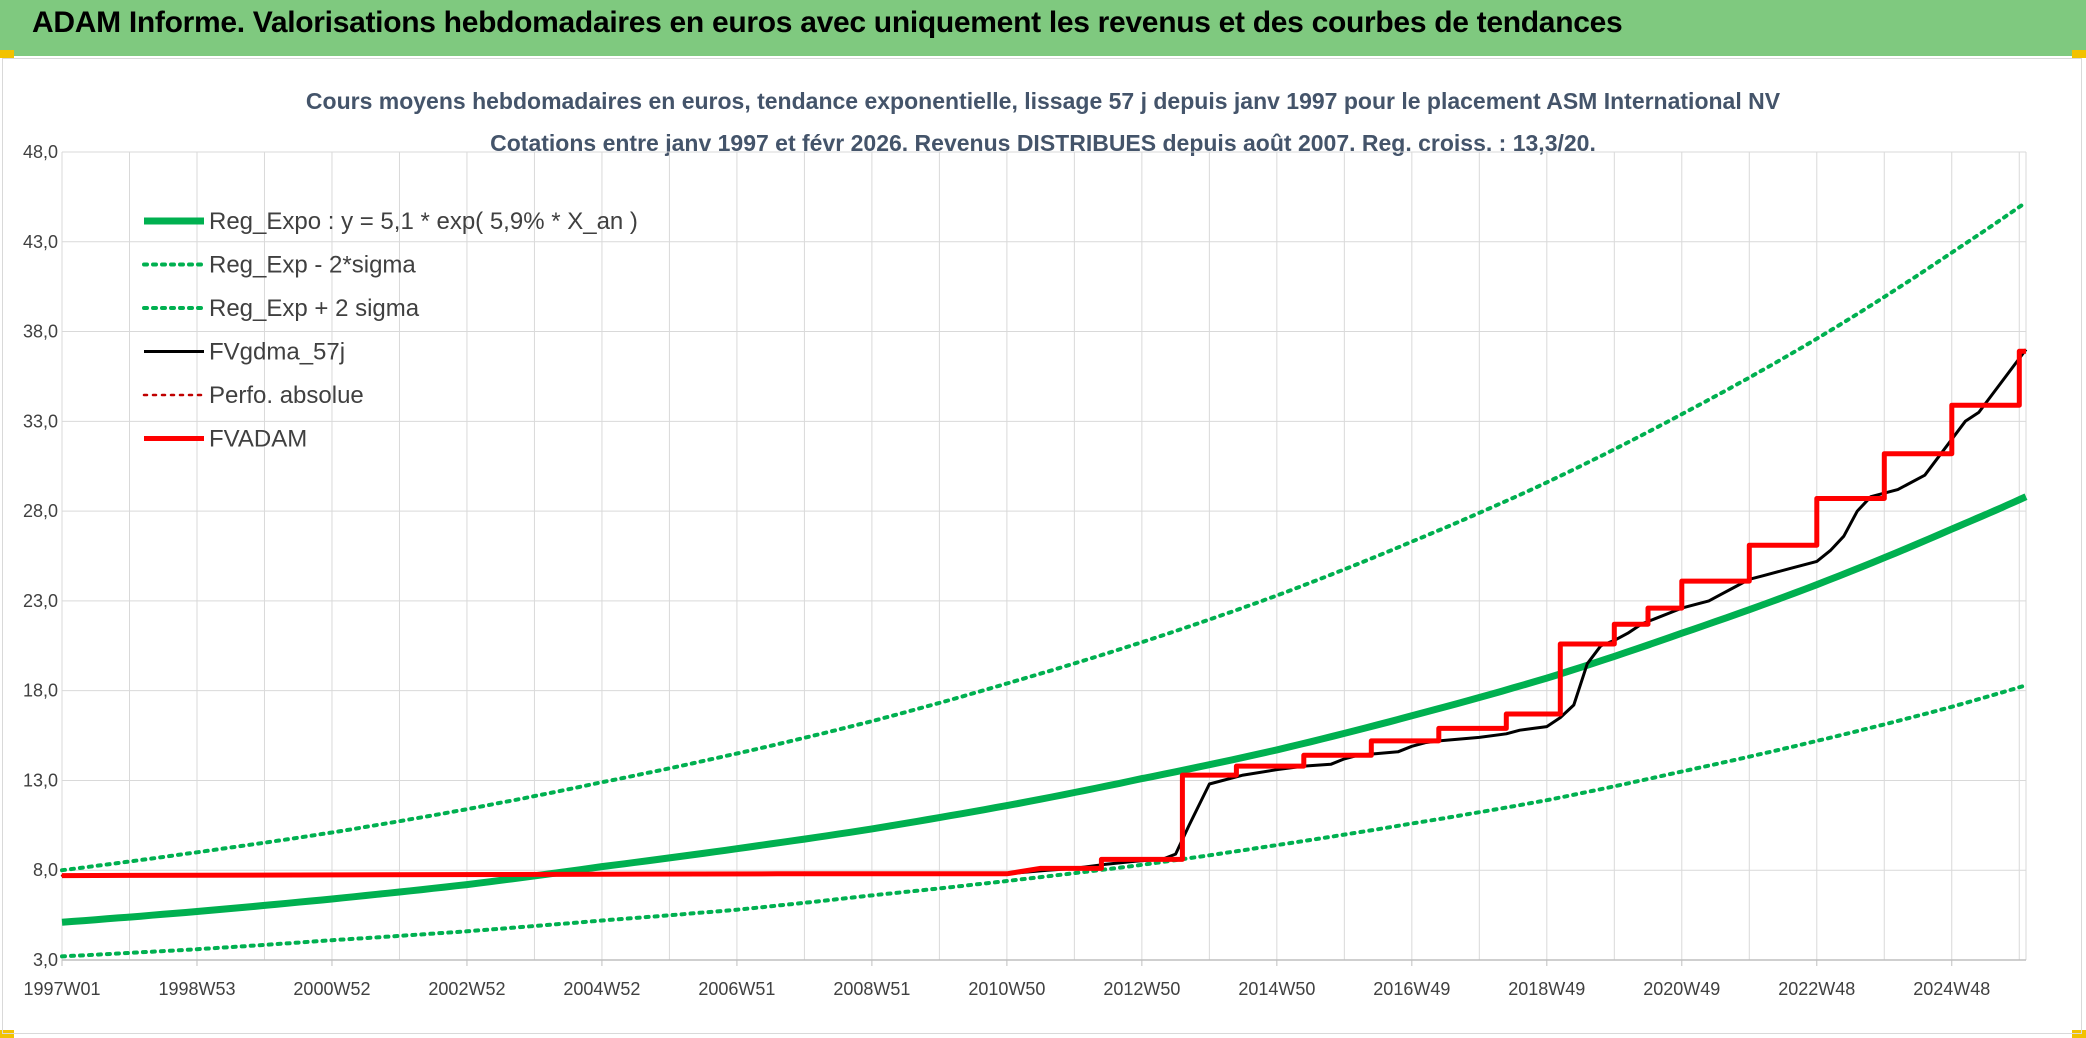  Describe the element at coordinates (40, 511) in the screenshot. I see `y-tick-label: 28,0` at that location.